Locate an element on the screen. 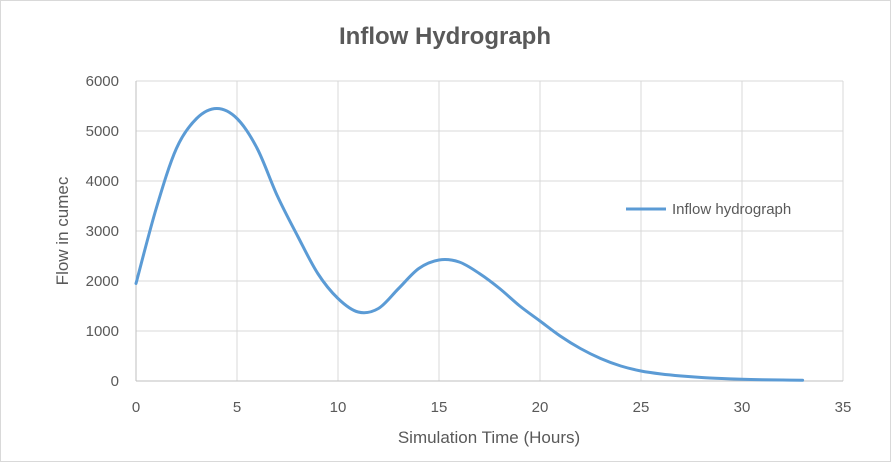 Image resolution: width=891 pixels, height=462 pixels. y-tick-label: 1000 is located at coordinates (102, 331).